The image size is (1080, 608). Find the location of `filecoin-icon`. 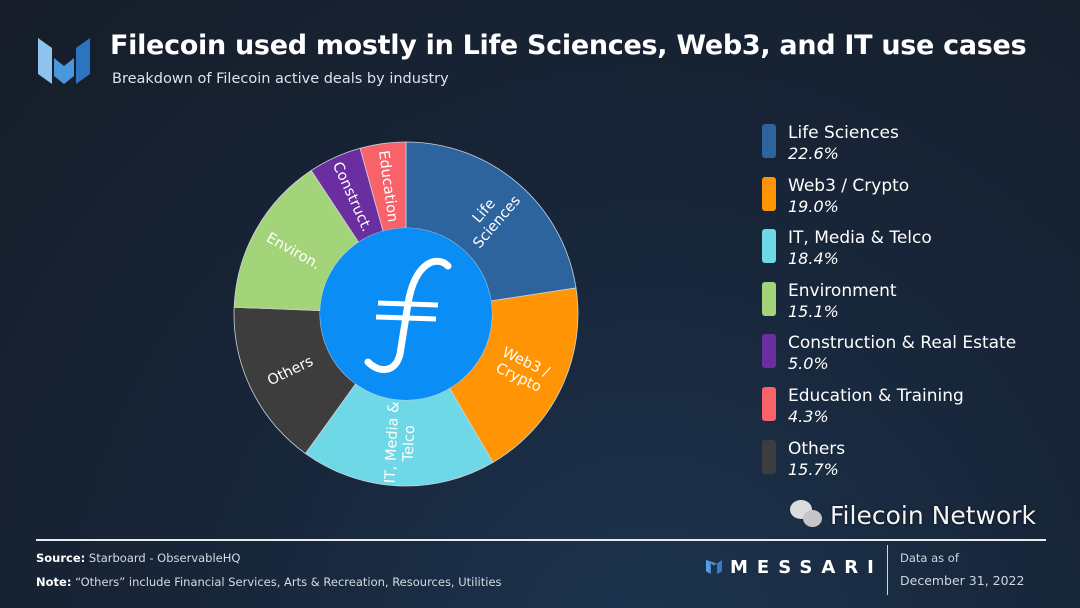

filecoin-icon is located at coordinates (408, 315).